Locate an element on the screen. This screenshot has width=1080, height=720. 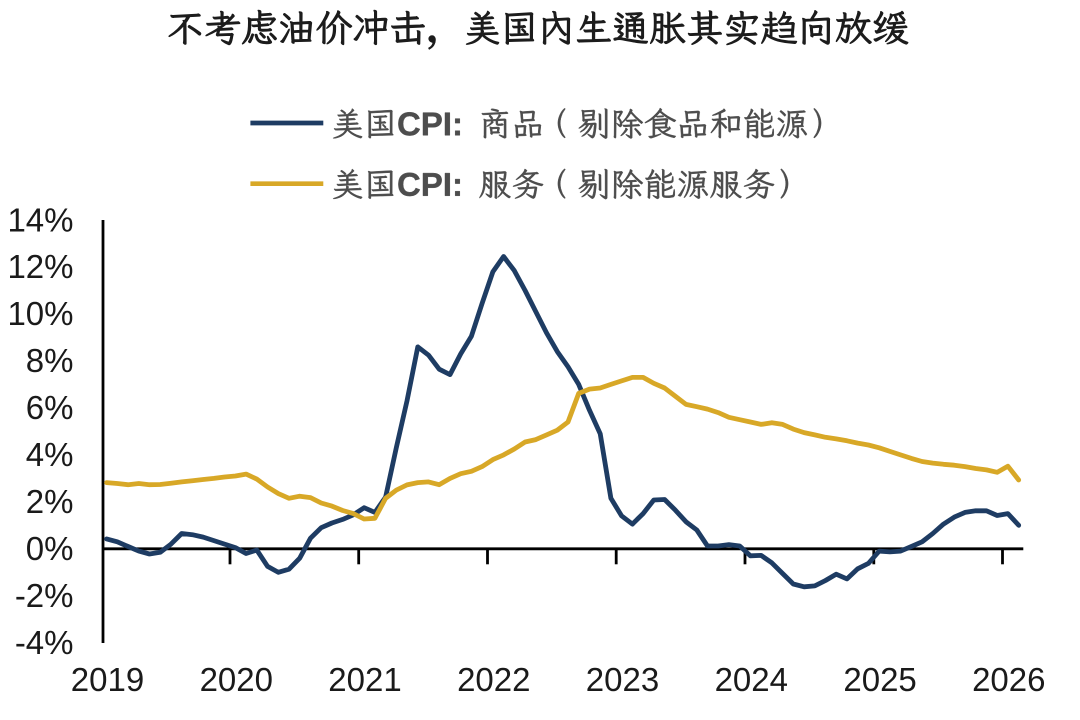
svg-text: 8% is located at coordinates (50, 360).